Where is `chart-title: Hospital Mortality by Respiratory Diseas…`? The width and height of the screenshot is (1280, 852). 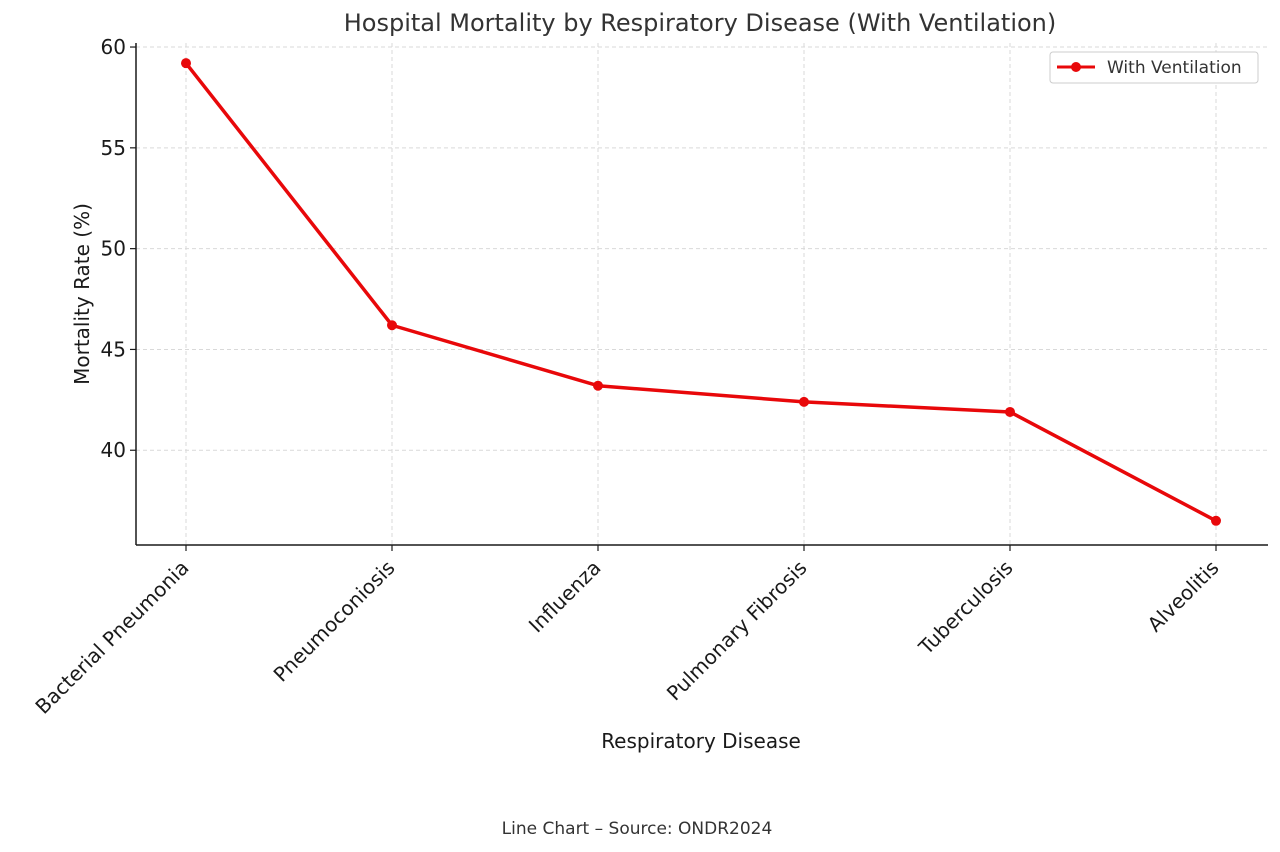 chart-title: Hospital Mortality by Respiratory Diseas… is located at coordinates (700, 23).